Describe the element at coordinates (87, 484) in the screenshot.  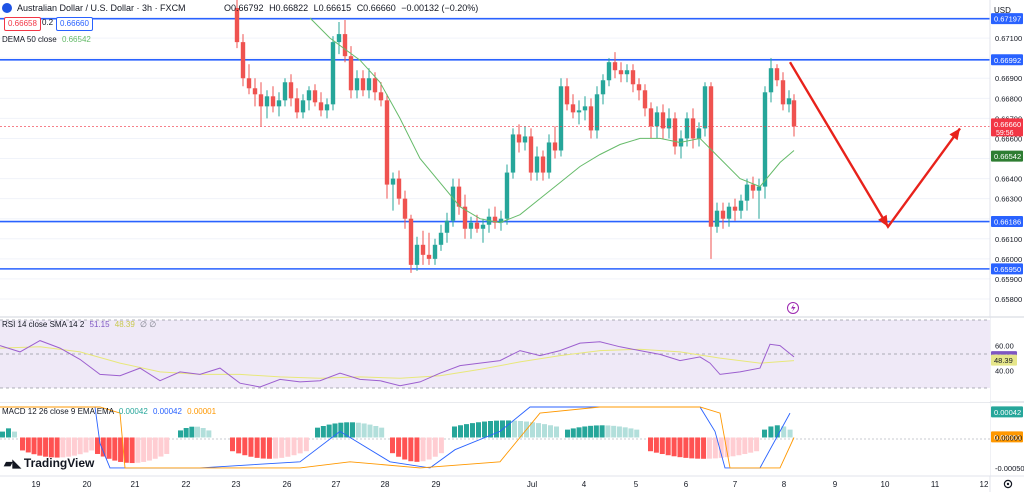
I see `x-tick-label: 20` at that location.